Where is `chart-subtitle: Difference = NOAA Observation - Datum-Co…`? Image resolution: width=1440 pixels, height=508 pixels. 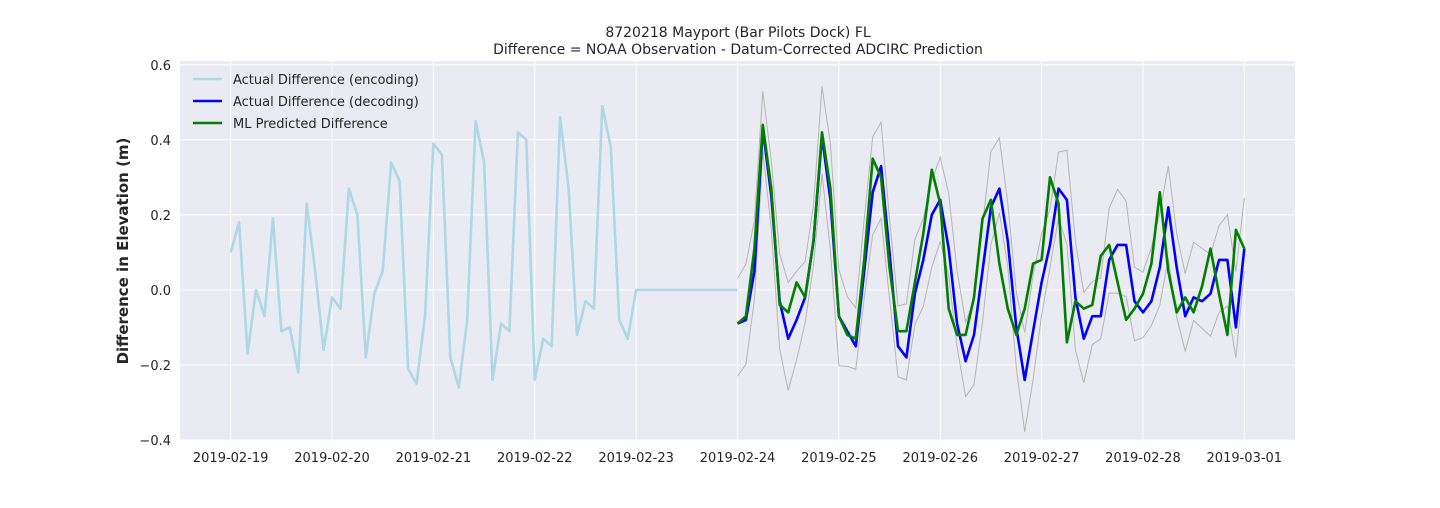 chart-subtitle: Difference = NOAA Observation - Datum-Co… is located at coordinates (738, 50).